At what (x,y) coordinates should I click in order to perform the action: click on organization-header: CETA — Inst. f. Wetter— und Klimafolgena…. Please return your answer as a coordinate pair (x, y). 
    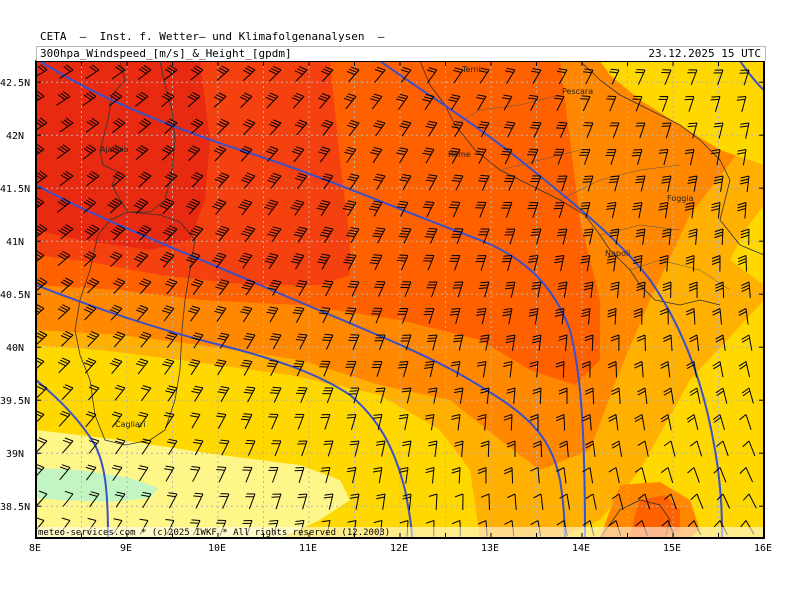
    Looking at the image, I should click on (212, 36).